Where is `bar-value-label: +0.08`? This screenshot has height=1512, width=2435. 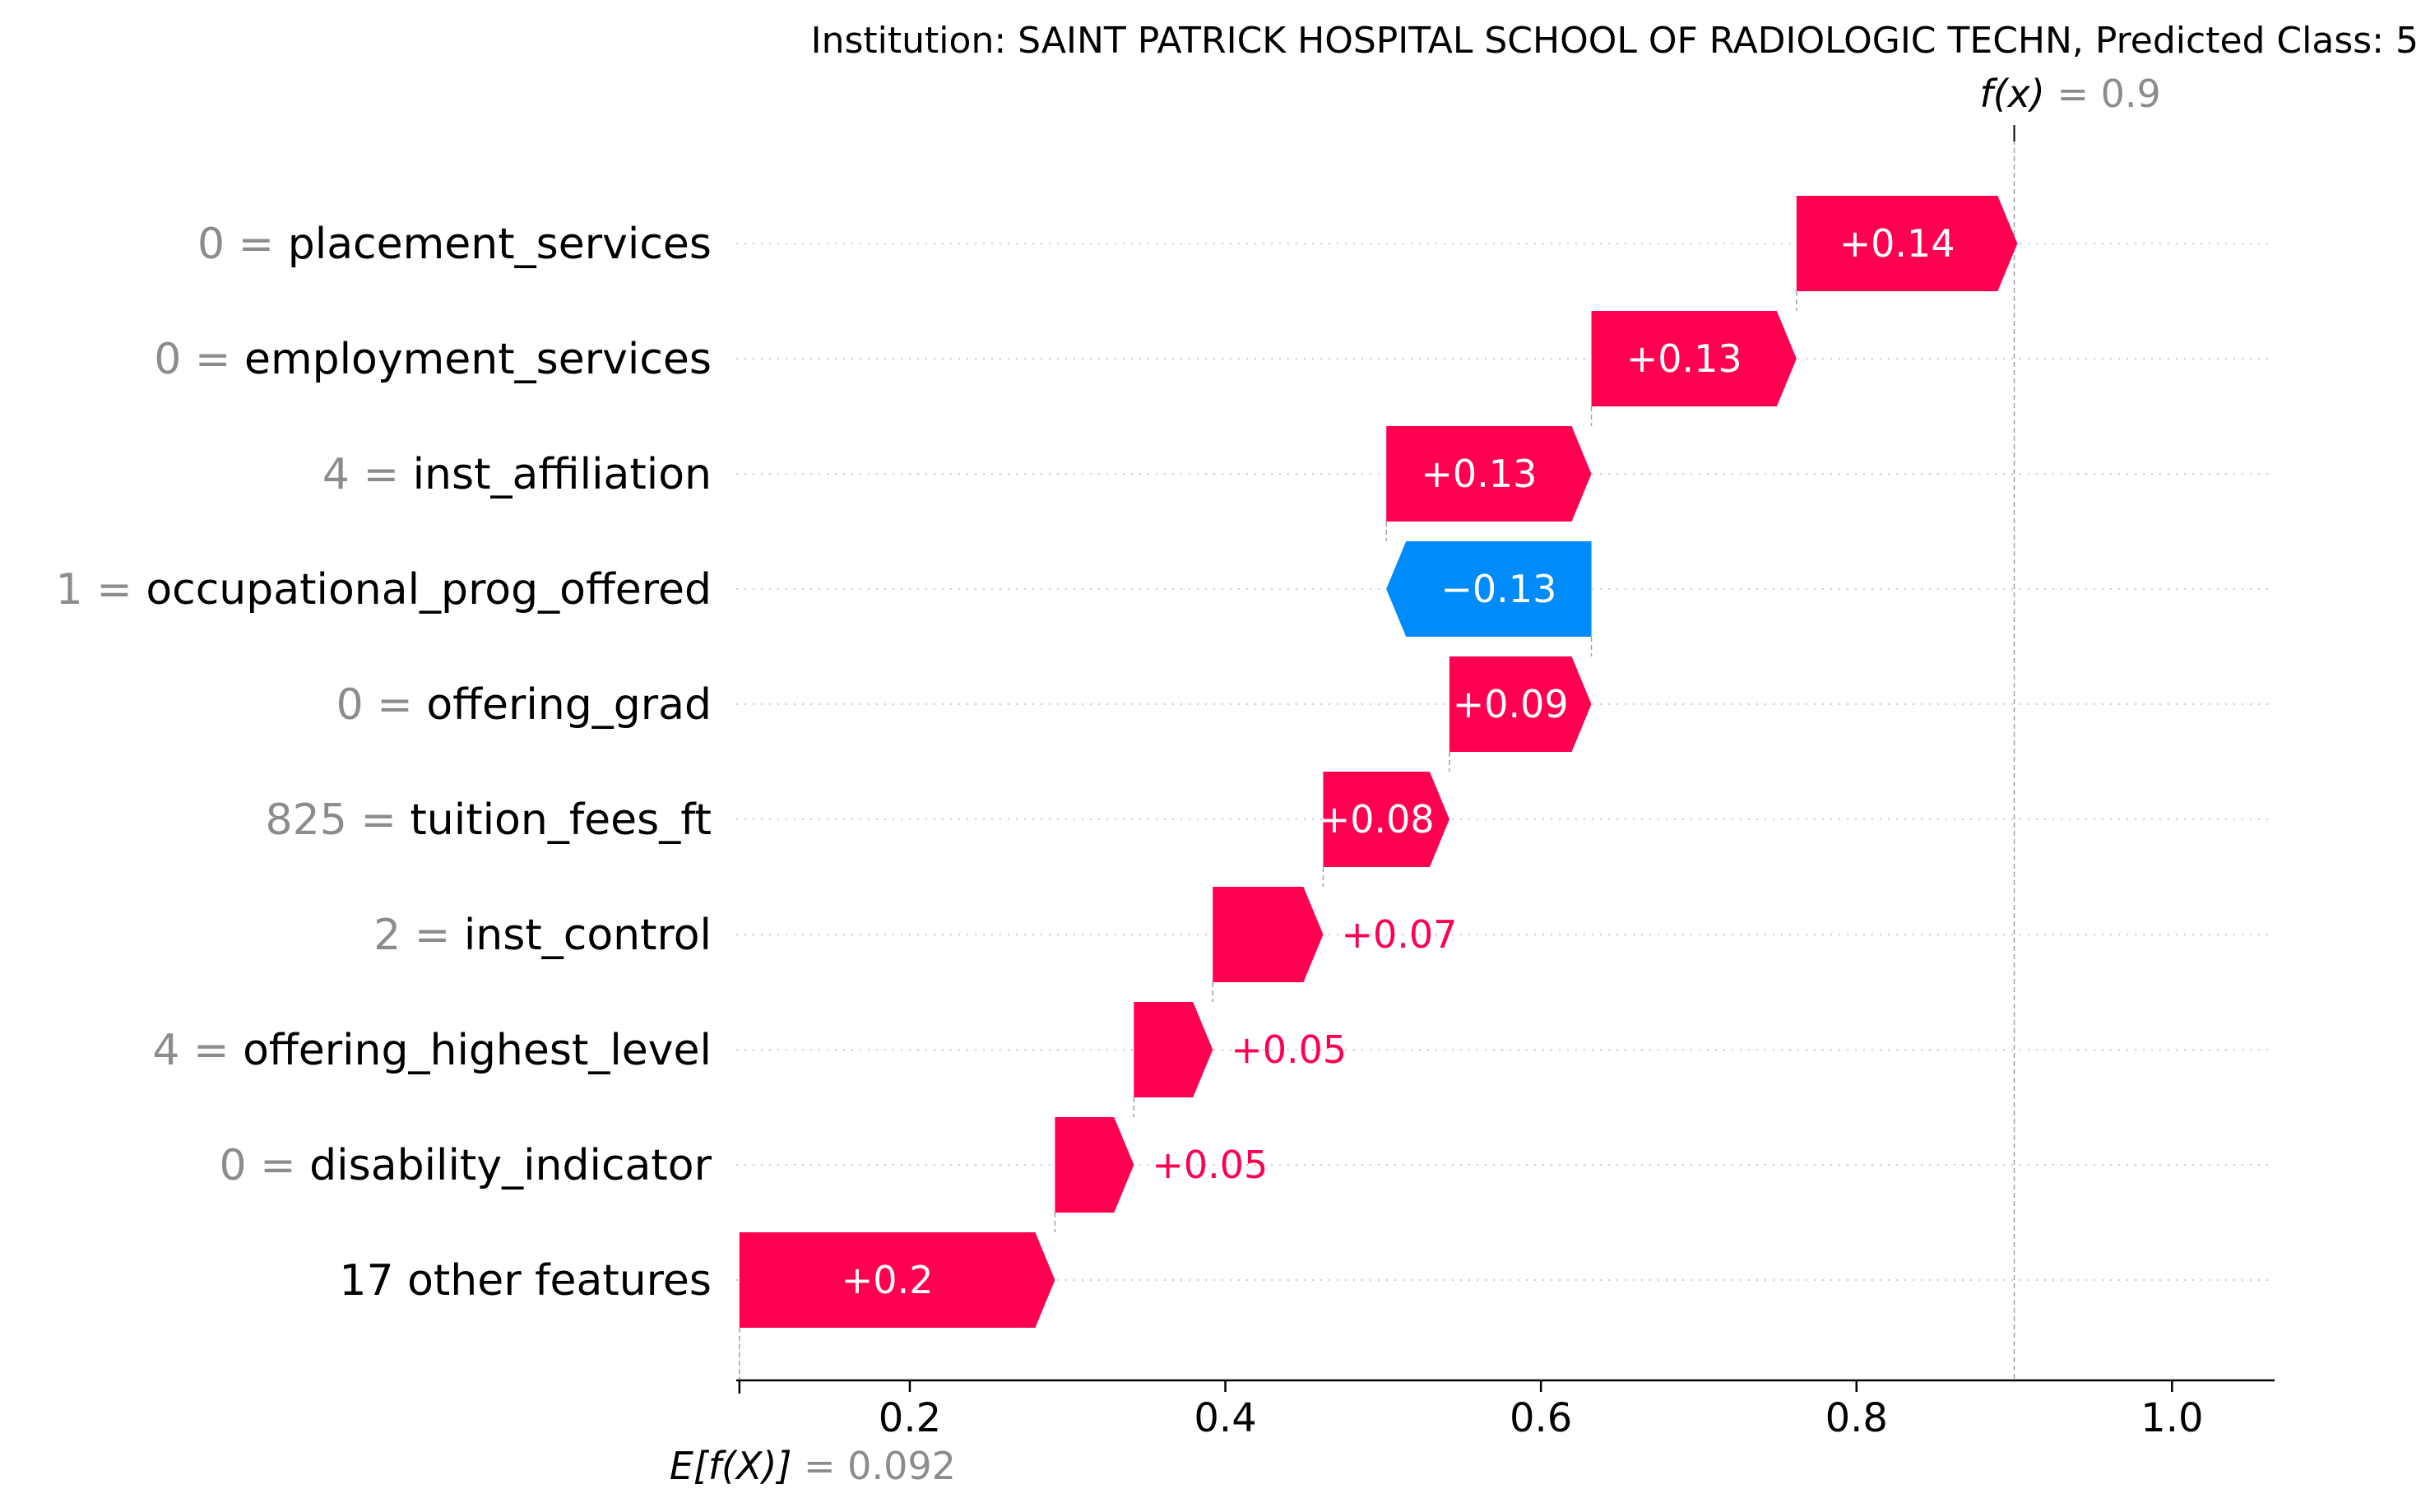
bar-value-label: +0.08 is located at coordinates (1377, 819).